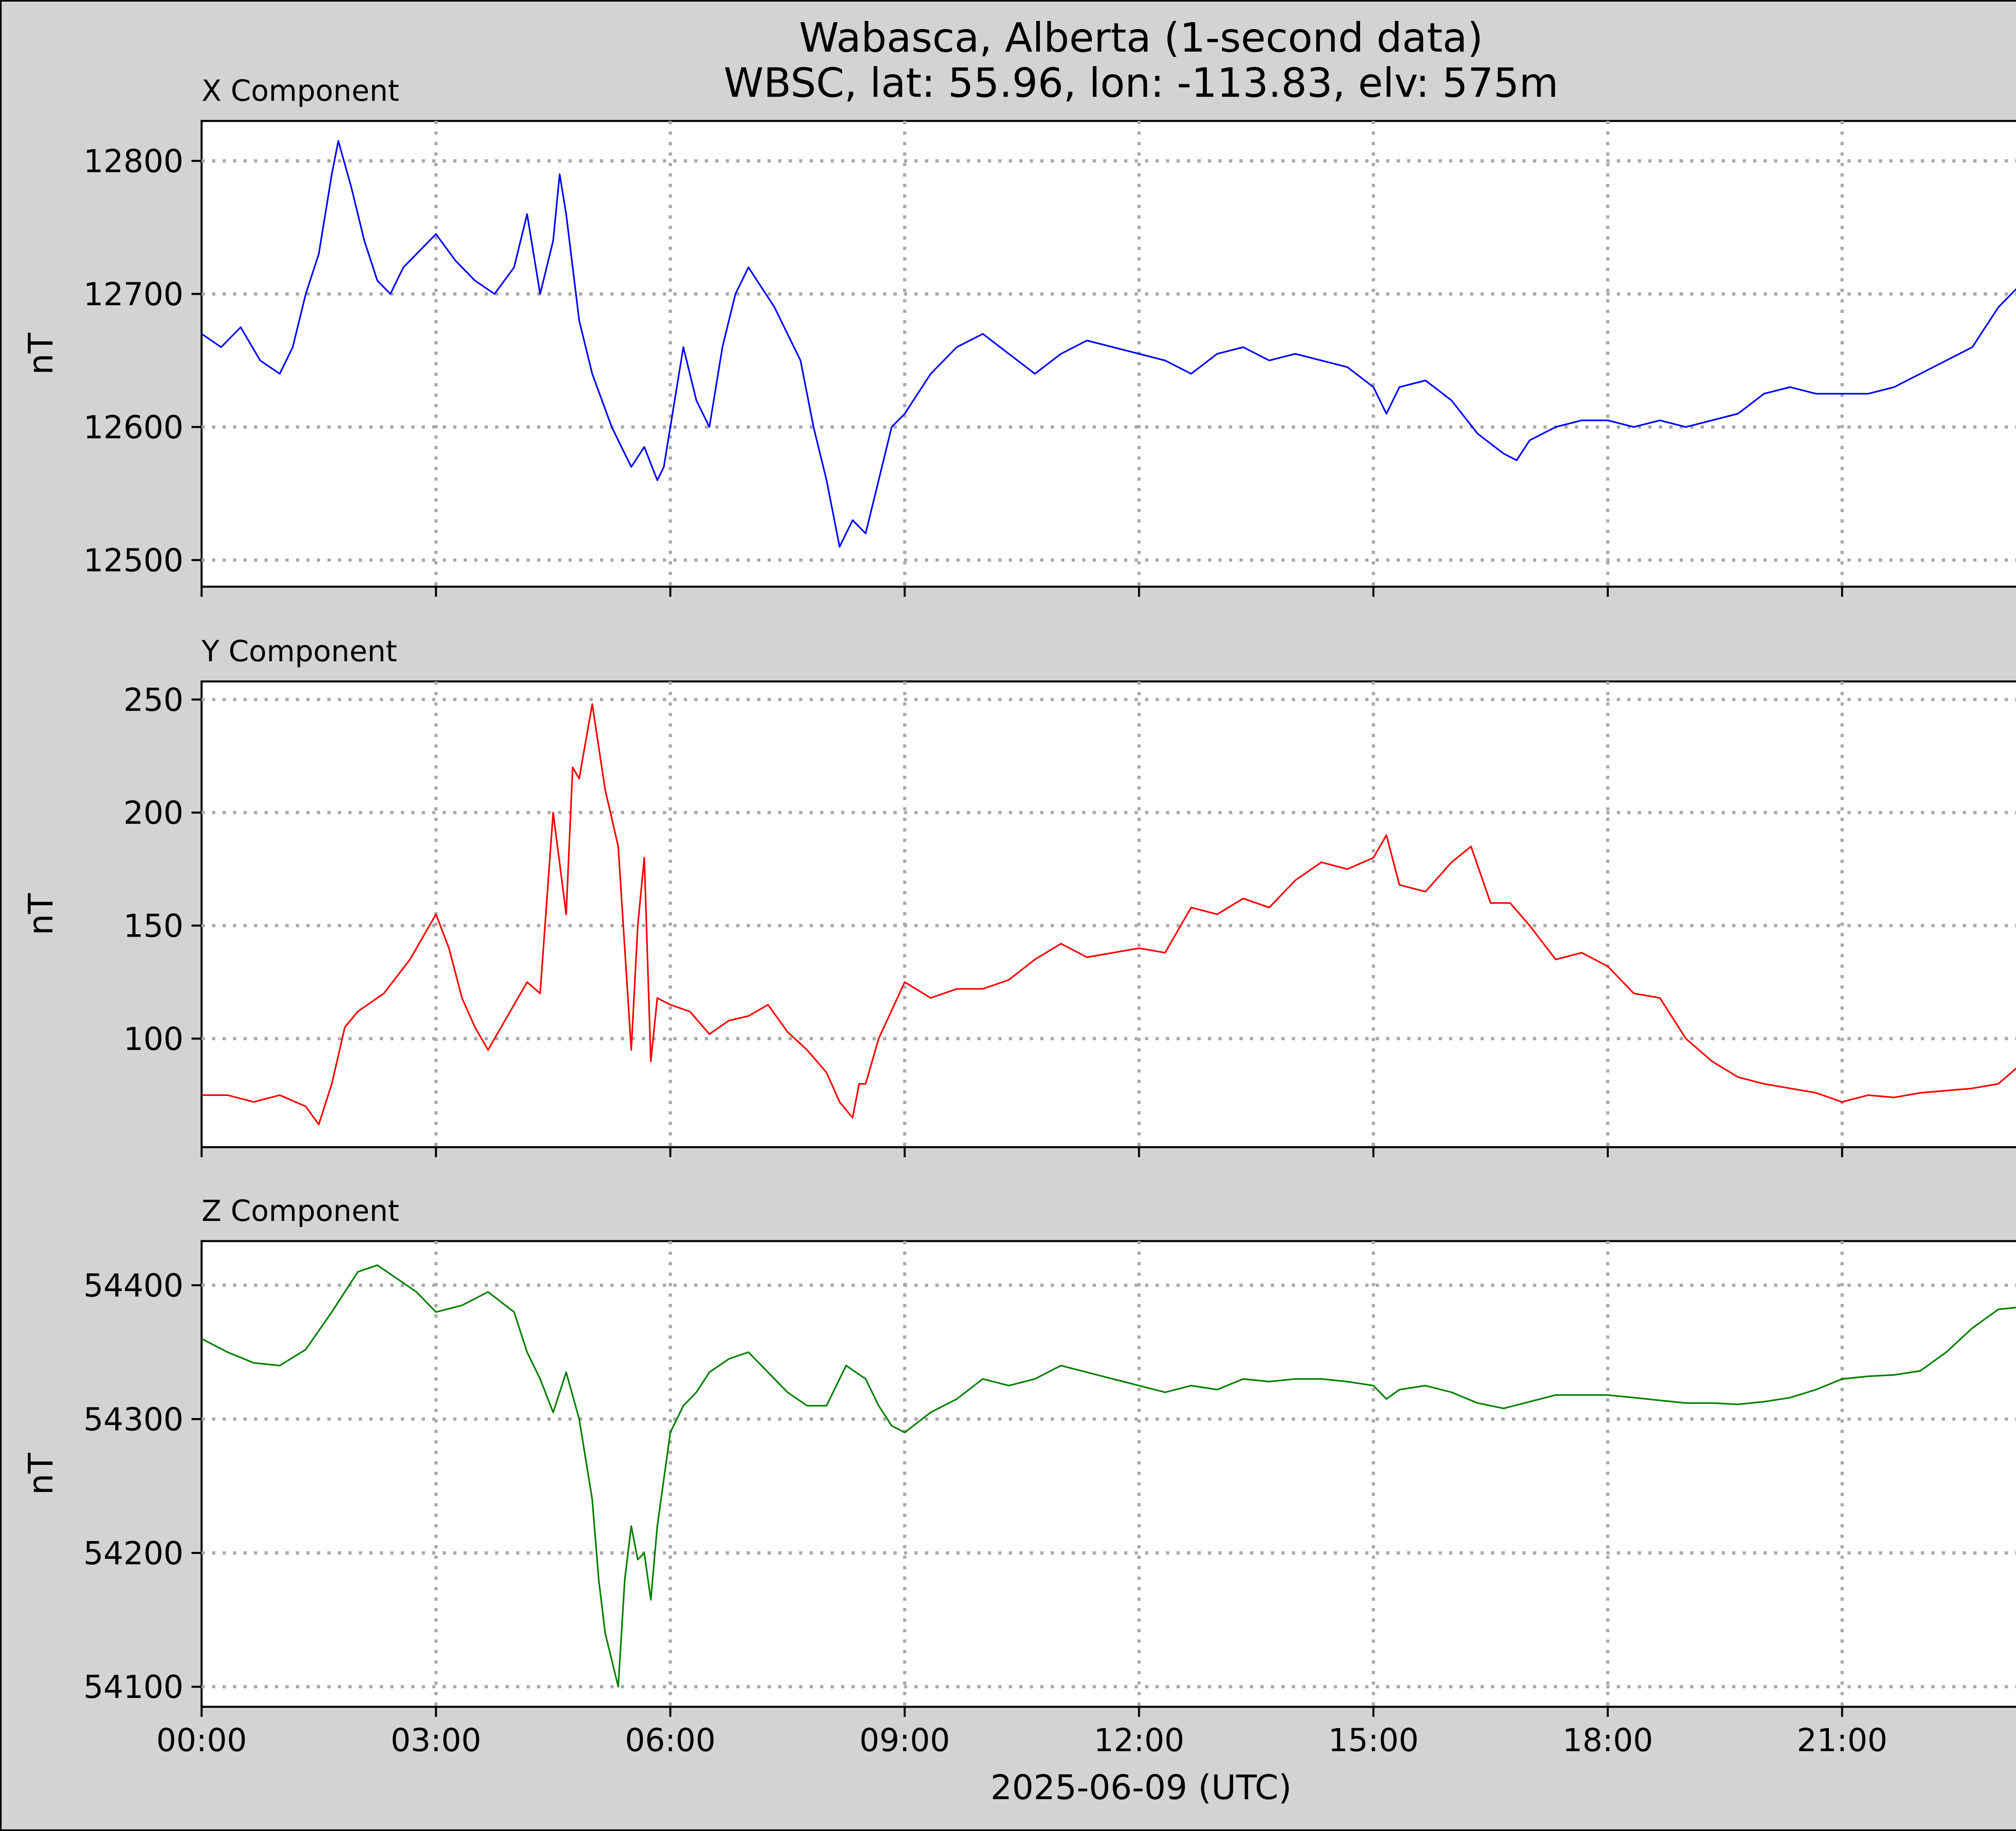  I want to click on panel-title: Z Component, so click(300, 1211).